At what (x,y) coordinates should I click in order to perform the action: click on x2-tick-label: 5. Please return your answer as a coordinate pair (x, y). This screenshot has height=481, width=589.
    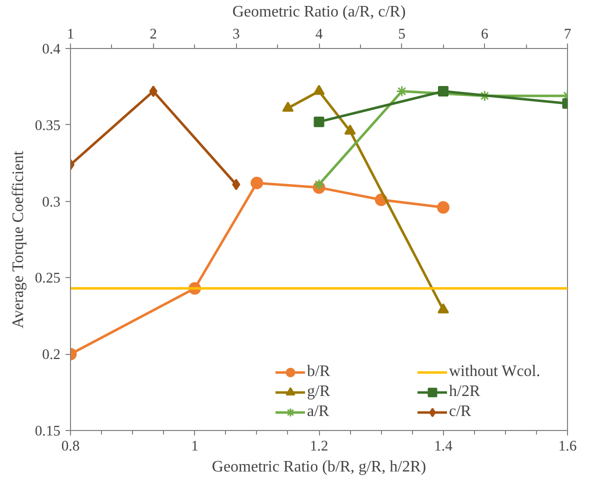
    Looking at the image, I should click on (402, 34).